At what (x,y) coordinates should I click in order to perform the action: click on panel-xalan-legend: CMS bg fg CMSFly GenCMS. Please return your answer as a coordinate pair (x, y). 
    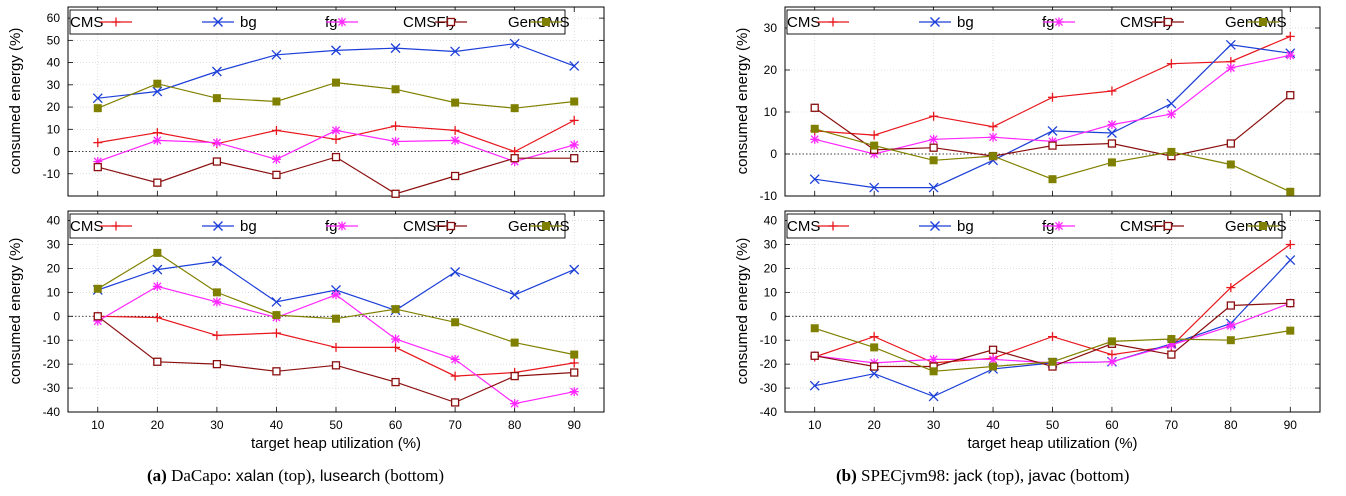
    Looking at the image, I should click on (319, 22).